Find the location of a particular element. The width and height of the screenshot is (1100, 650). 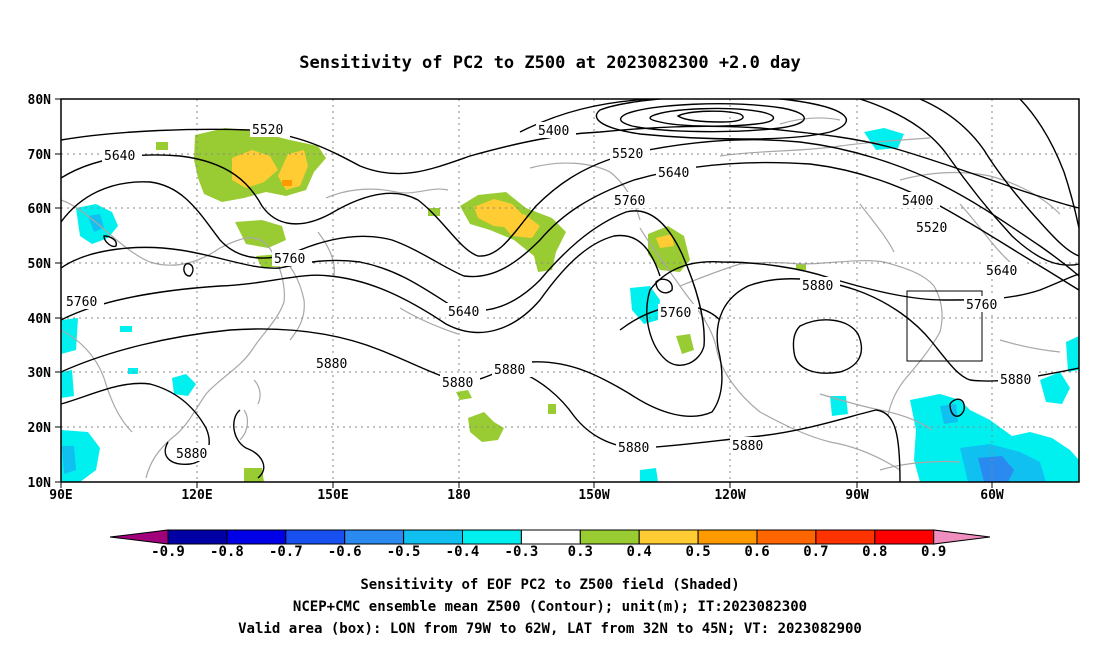

lat-label: 50N is located at coordinates (40, 264).